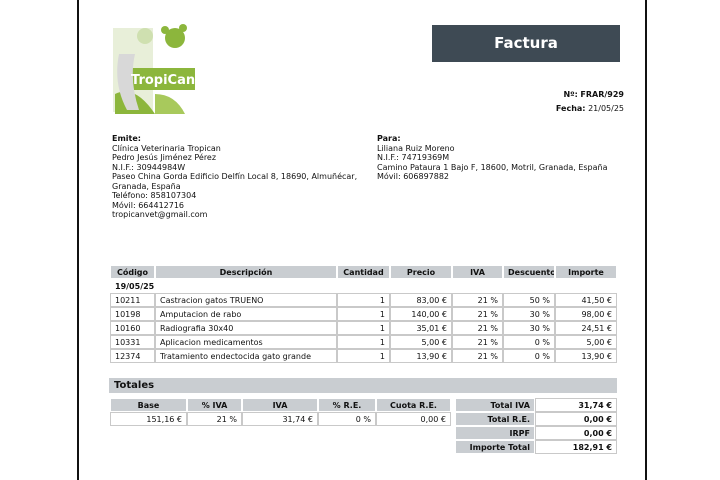 This screenshot has width=720, height=480. I want to click on issuer-line: tropicanvet@gmail.com, so click(160, 214).